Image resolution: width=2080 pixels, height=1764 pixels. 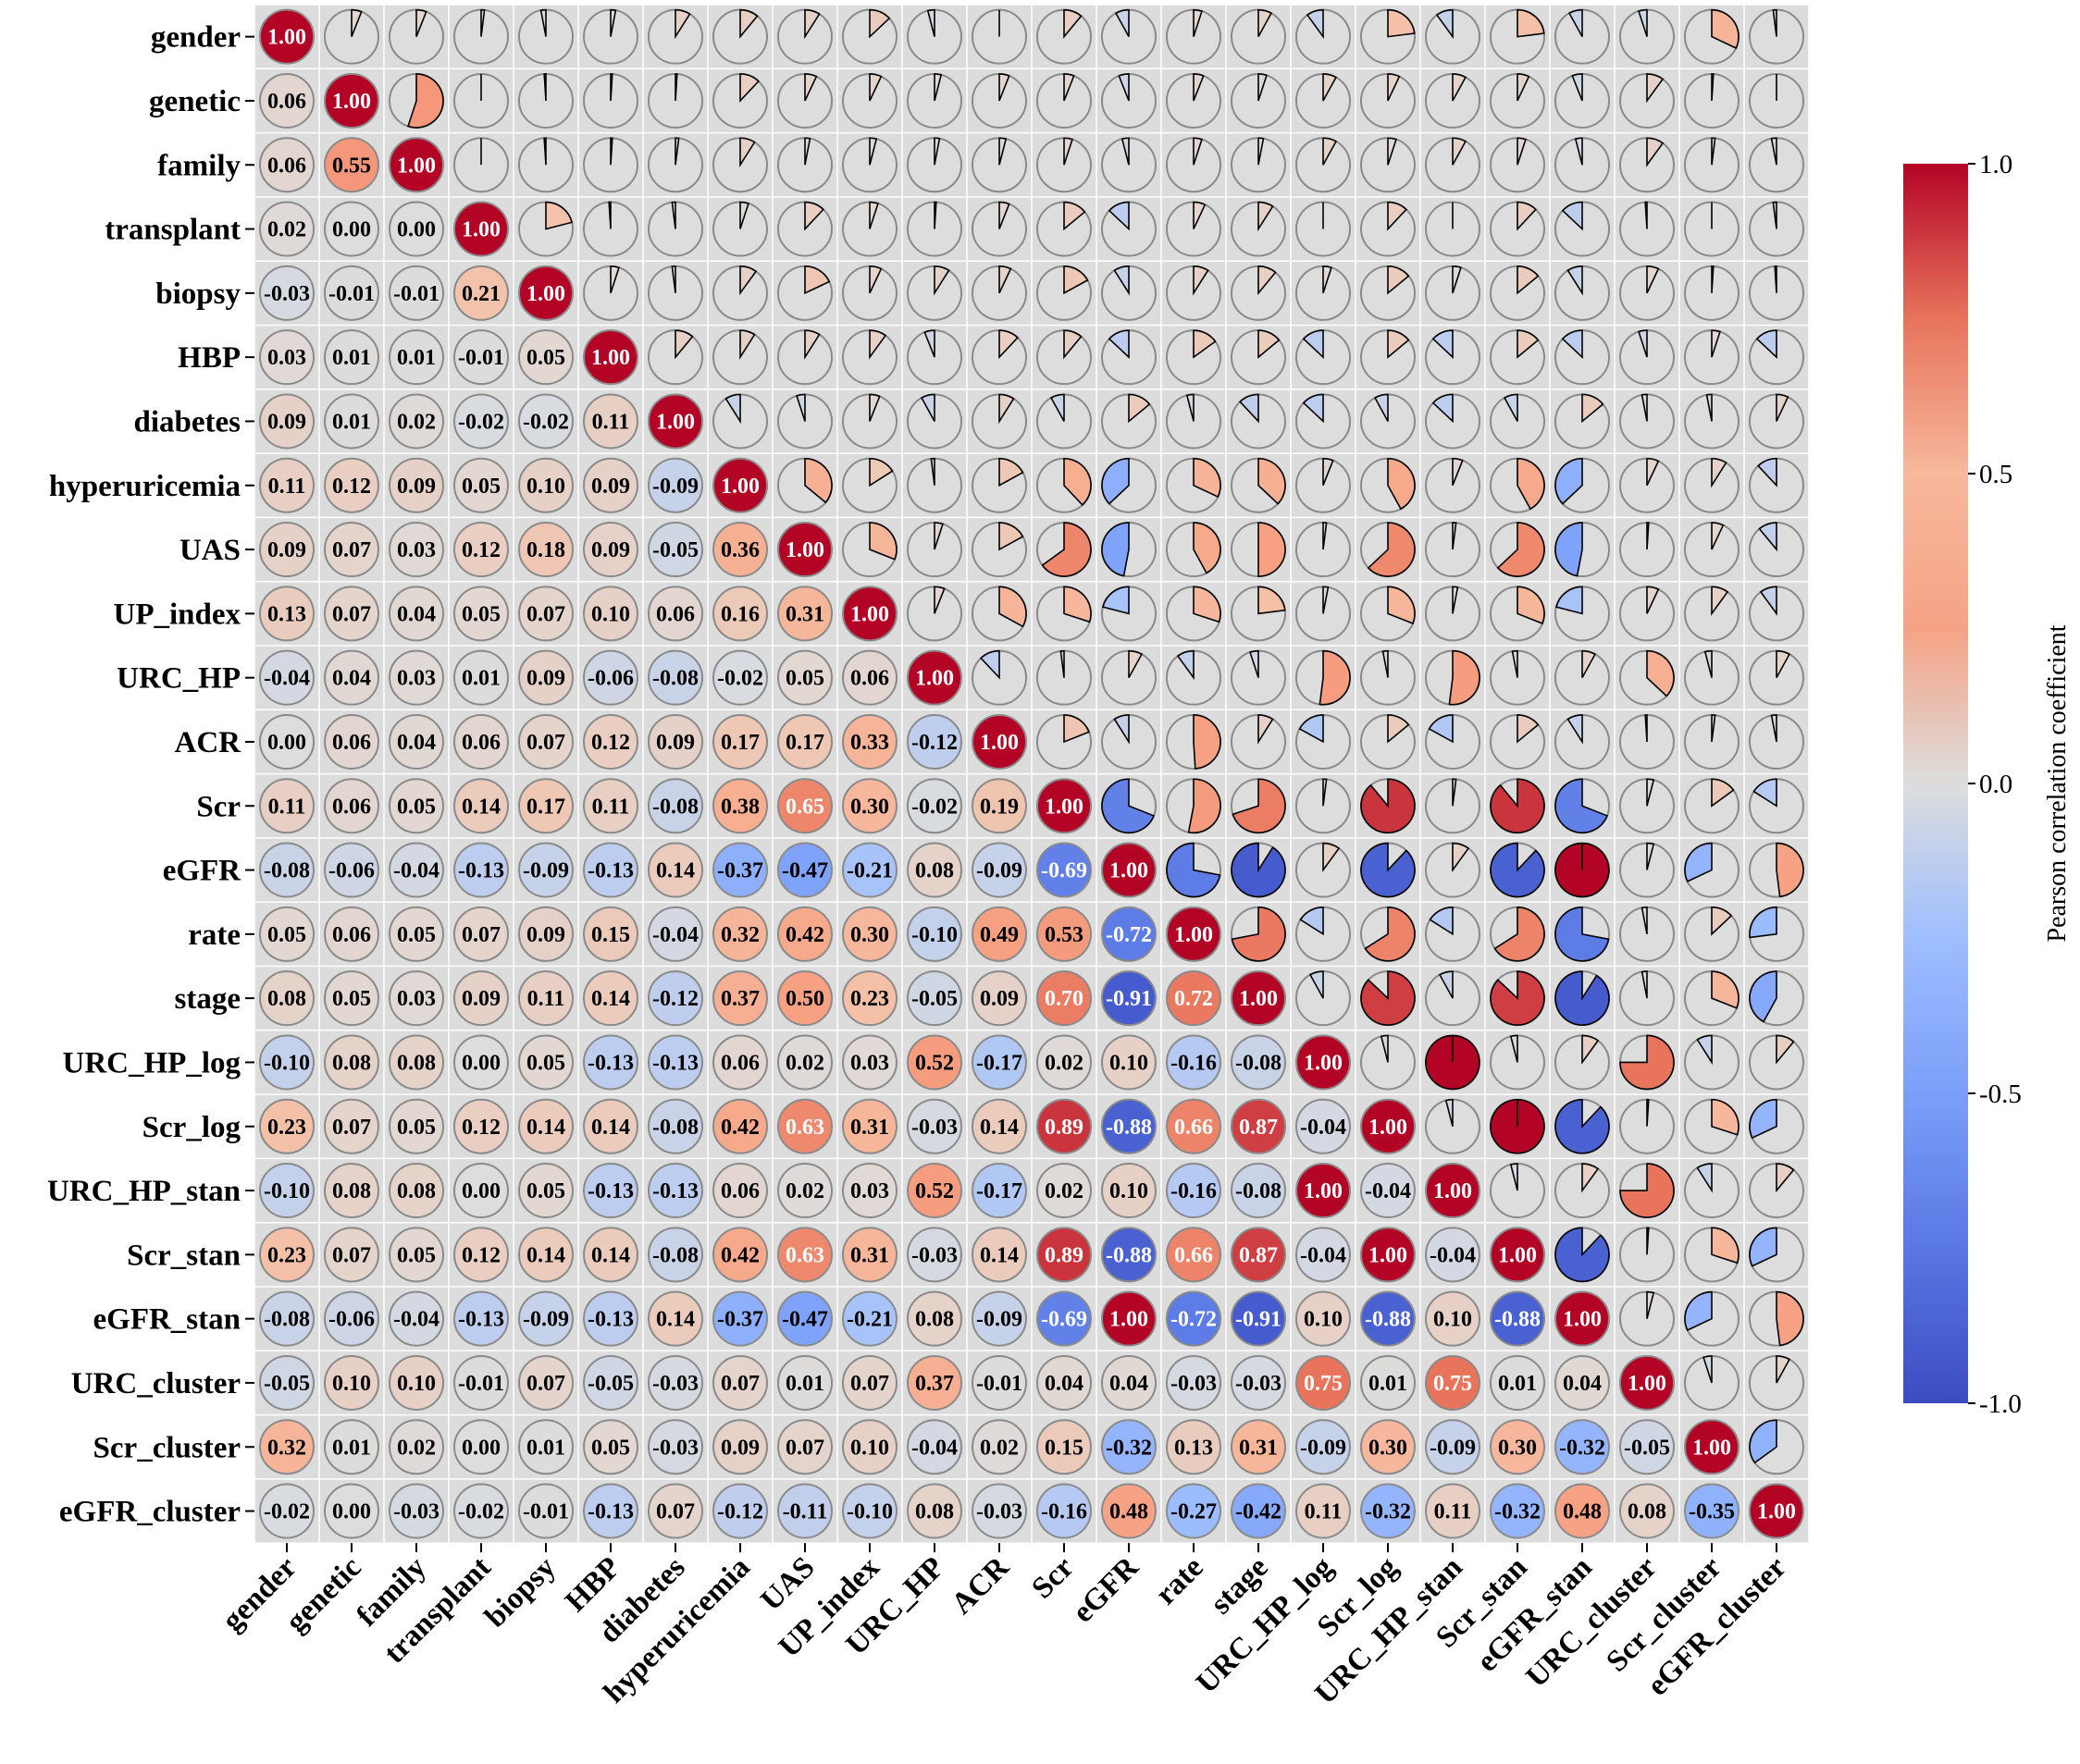 What do you see at coordinates (805, 1512) in the screenshot?
I see `corr-value: -0.11` at bounding box center [805, 1512].